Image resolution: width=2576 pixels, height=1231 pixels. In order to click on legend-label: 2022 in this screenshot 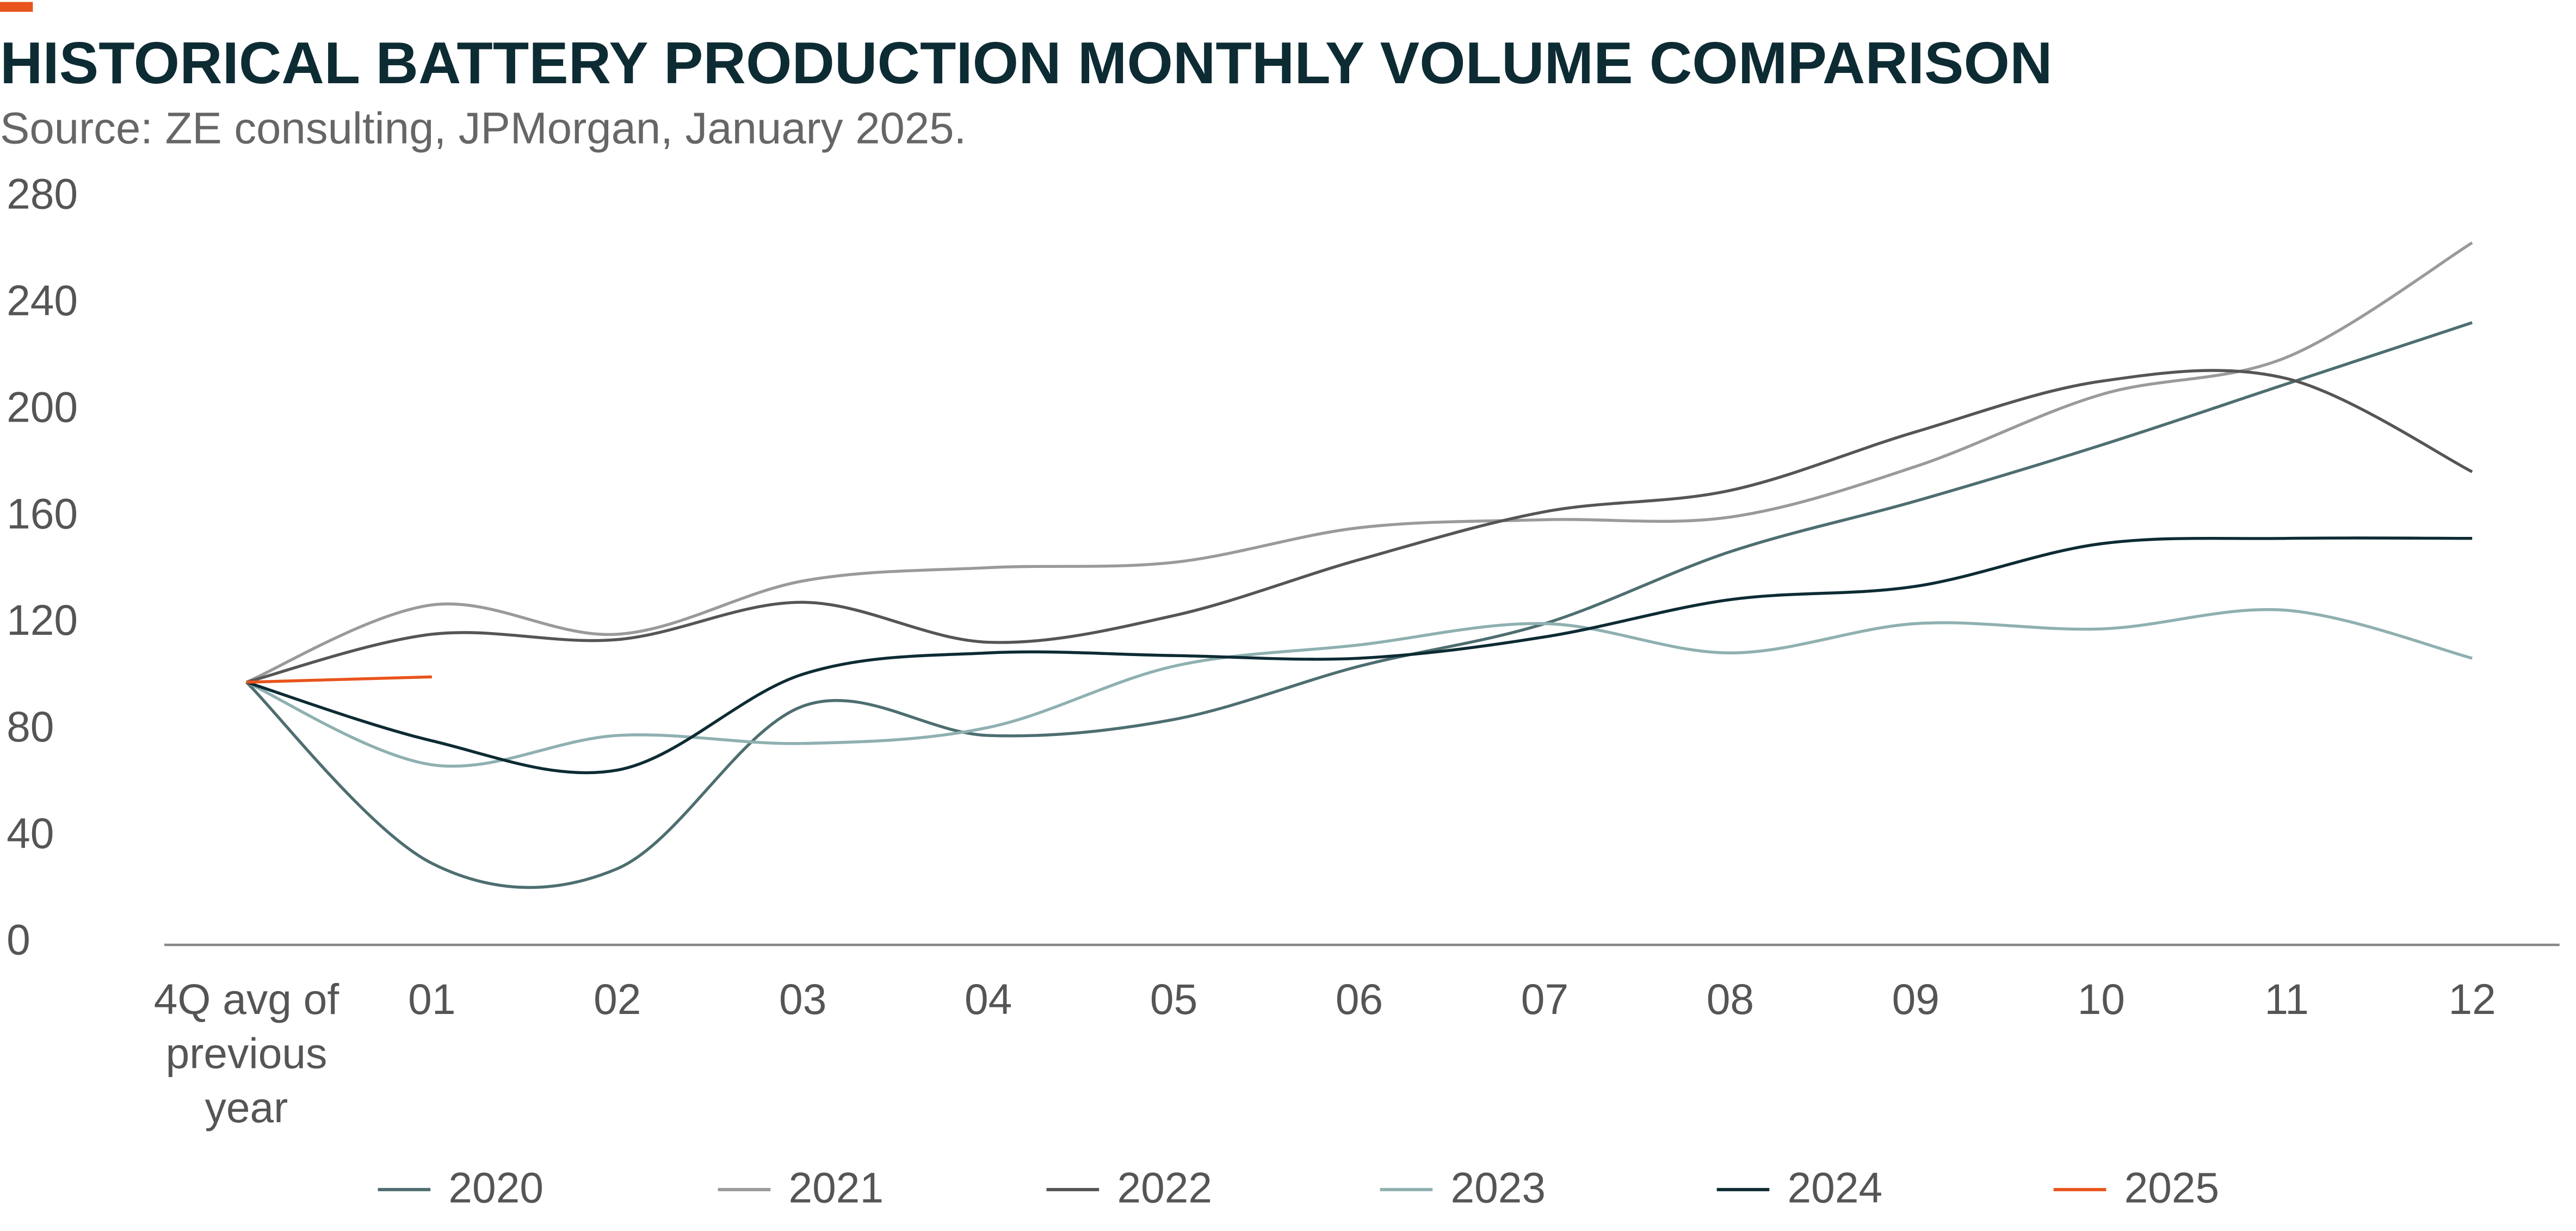, I will do `click(1164, 1188)`.